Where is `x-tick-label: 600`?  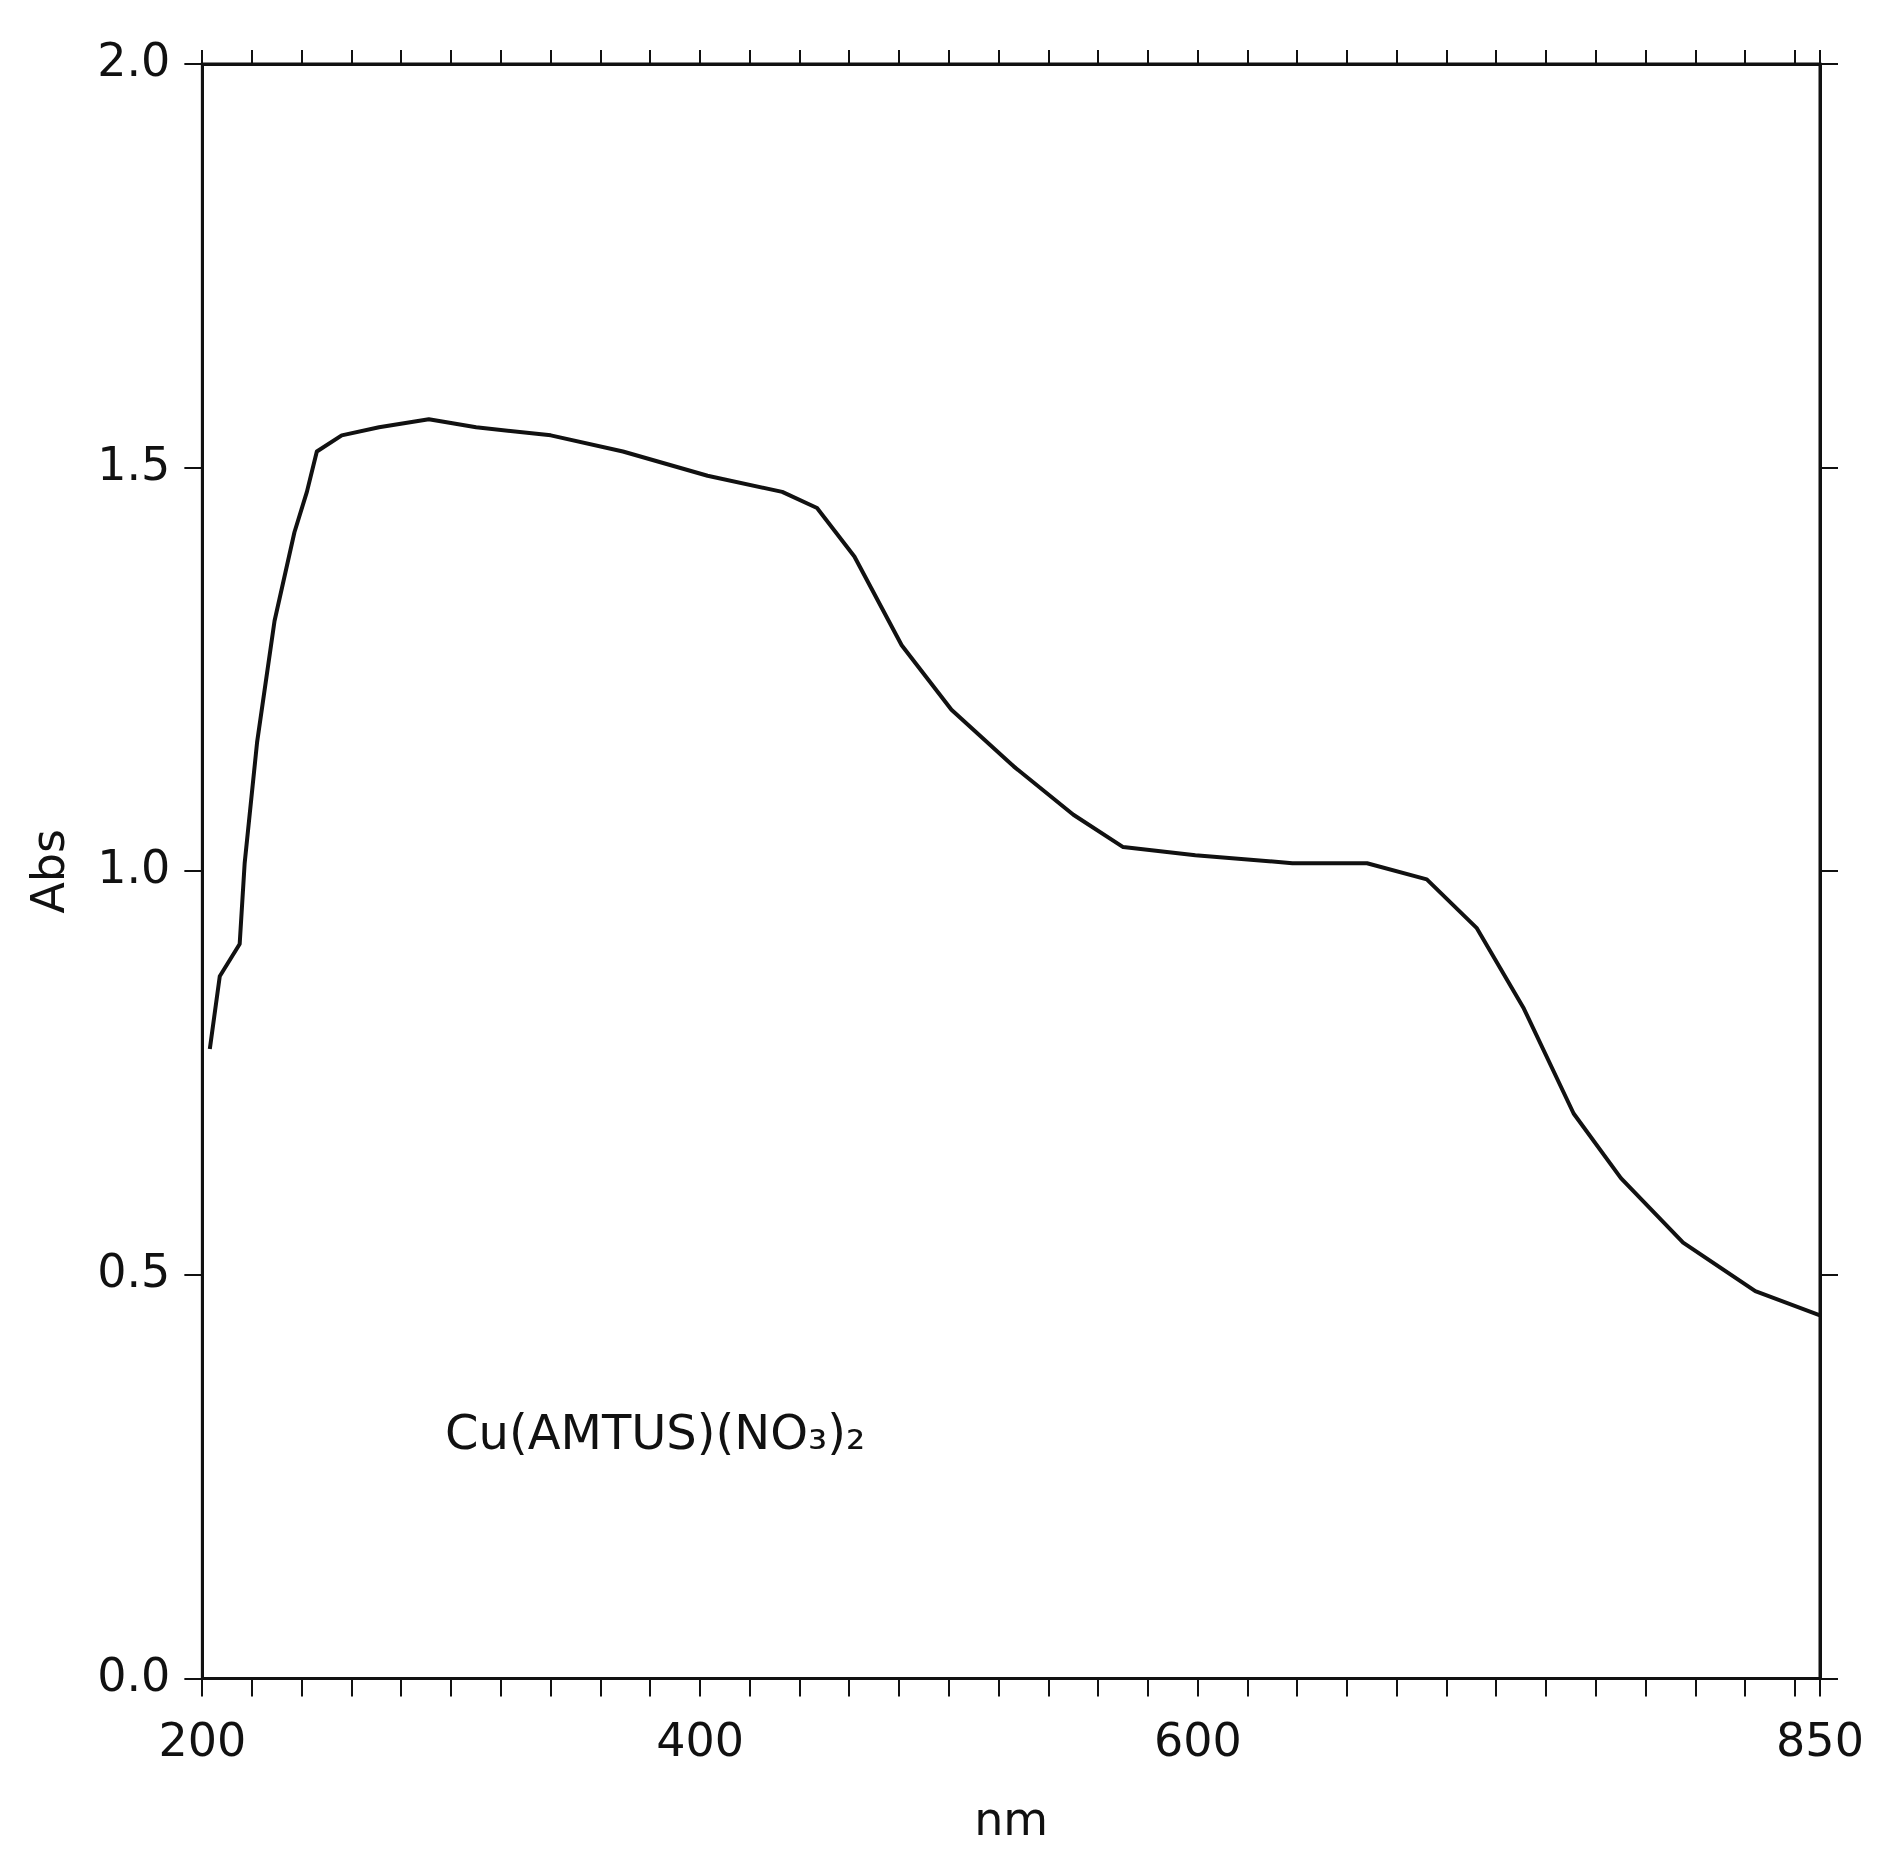
x-tick-label: 600 is located at coordinates (1197, 1740).